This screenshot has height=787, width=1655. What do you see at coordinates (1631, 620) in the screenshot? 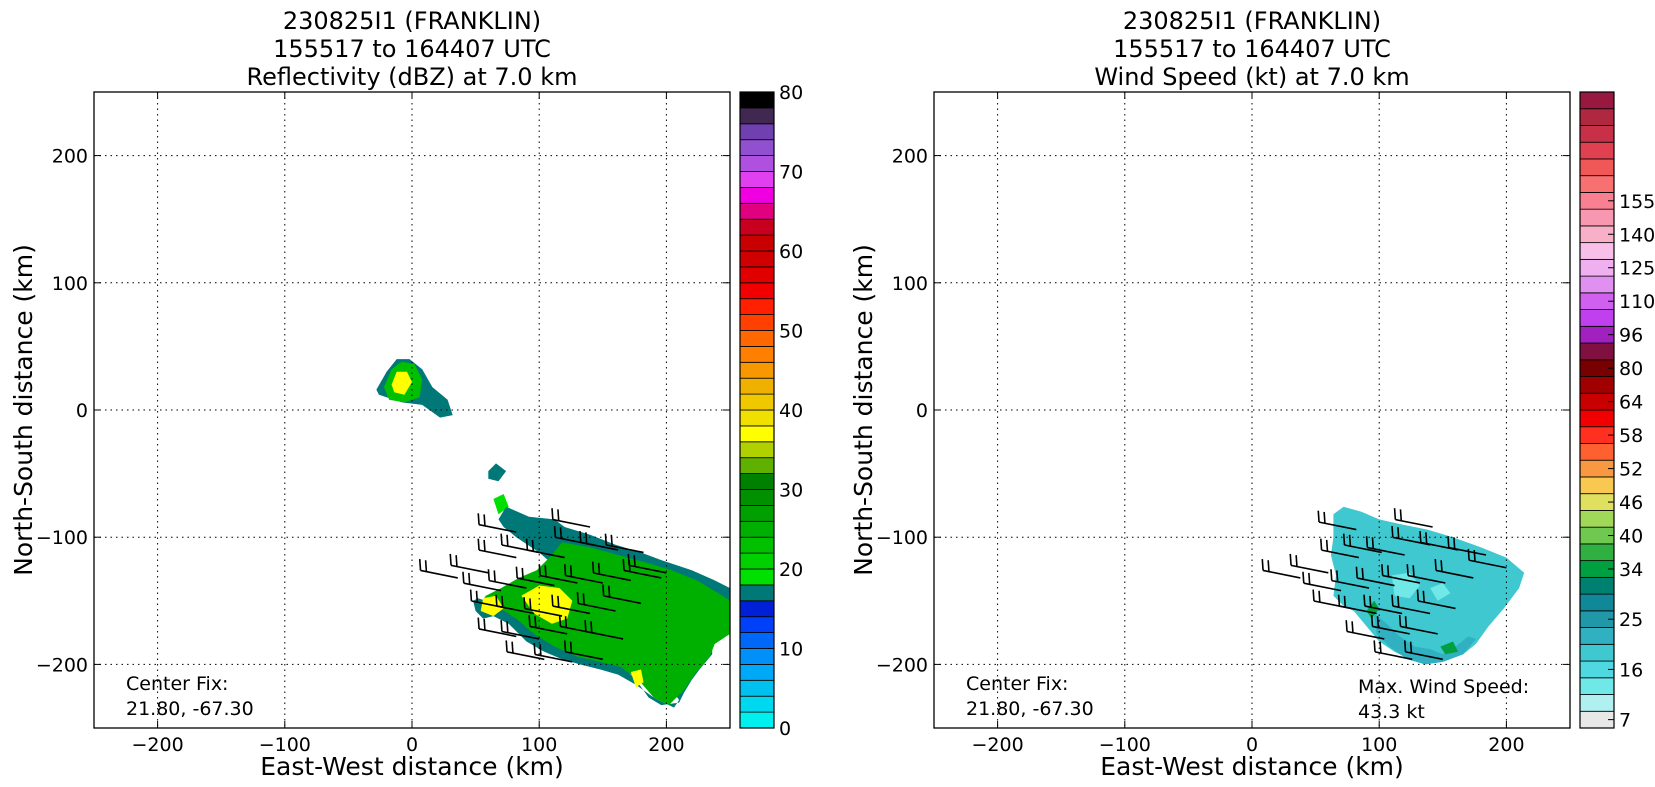
I see `colorbar-tick-label: 25` at bounding box center [1631, 620].